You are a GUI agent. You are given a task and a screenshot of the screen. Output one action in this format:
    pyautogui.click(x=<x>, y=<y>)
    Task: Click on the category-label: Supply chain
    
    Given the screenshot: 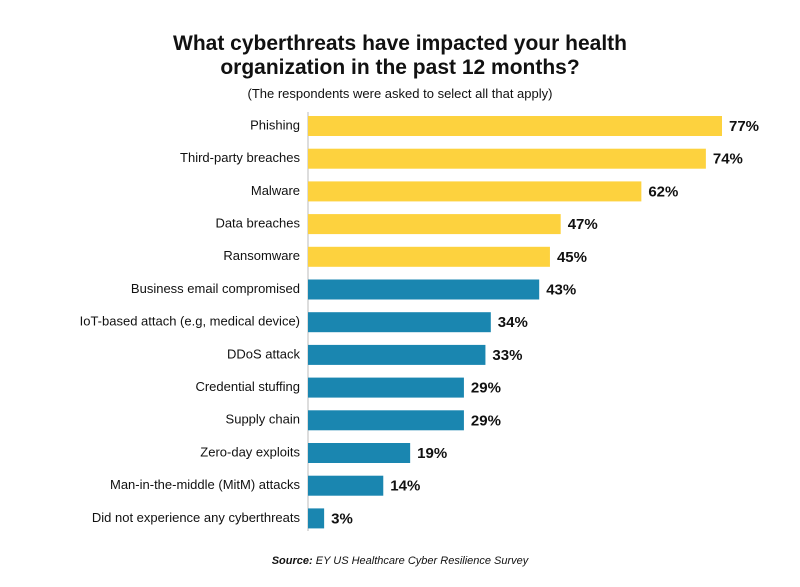 What is the action you would take?
    pyautogui.click(x=263, y=419)
    